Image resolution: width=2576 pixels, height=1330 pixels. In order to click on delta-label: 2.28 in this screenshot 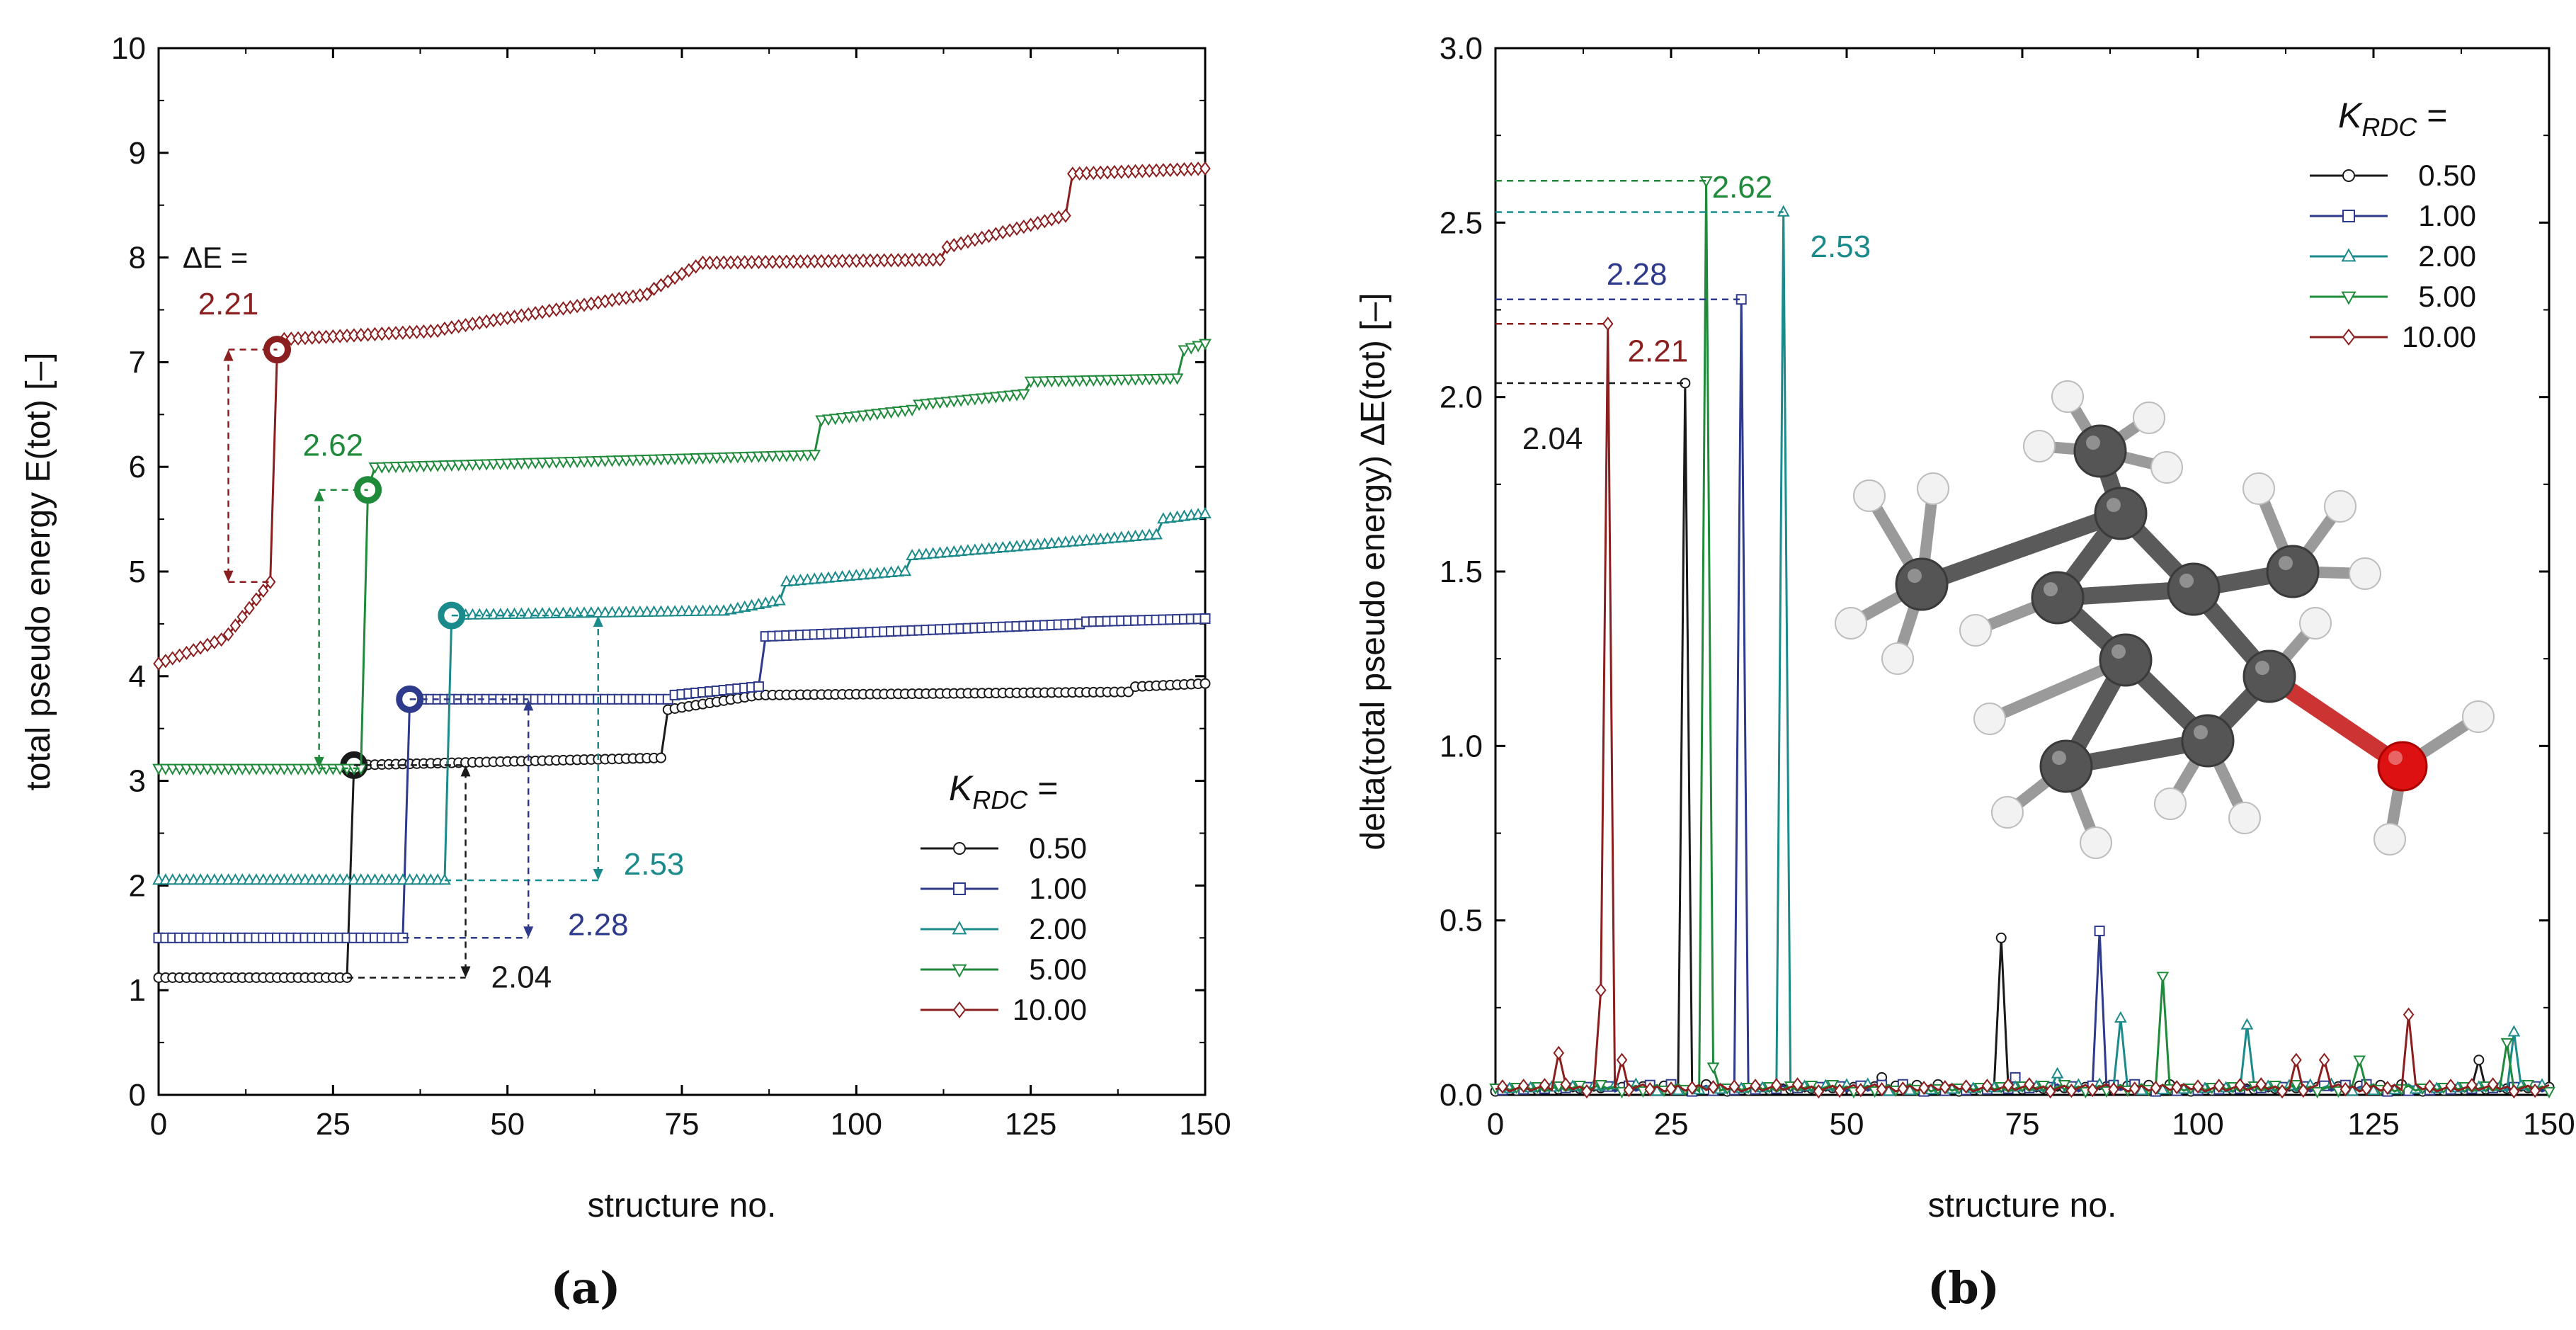, I will do `click(598, 925)`.